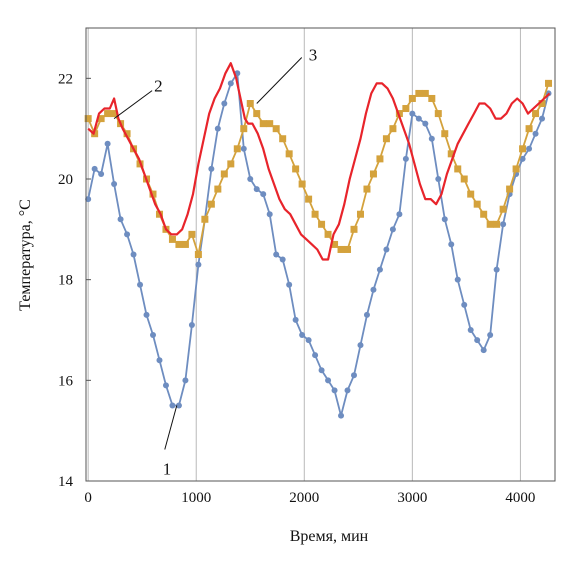  I want to click on callout-label: 3, so click(313, 55).